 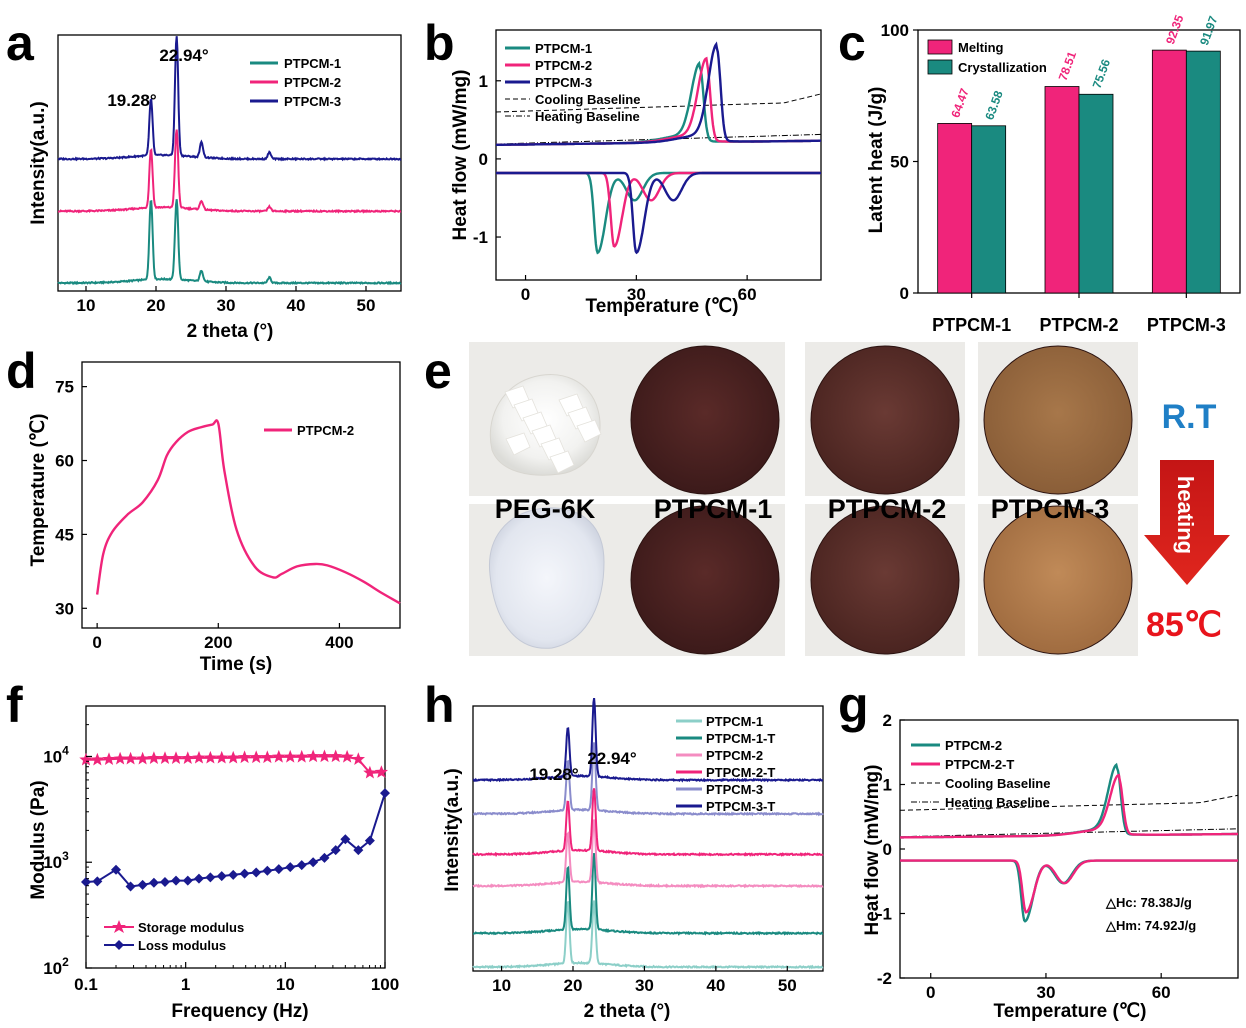 I want to click on room-temperature-label: R.T, so click(x=1189, y=417).